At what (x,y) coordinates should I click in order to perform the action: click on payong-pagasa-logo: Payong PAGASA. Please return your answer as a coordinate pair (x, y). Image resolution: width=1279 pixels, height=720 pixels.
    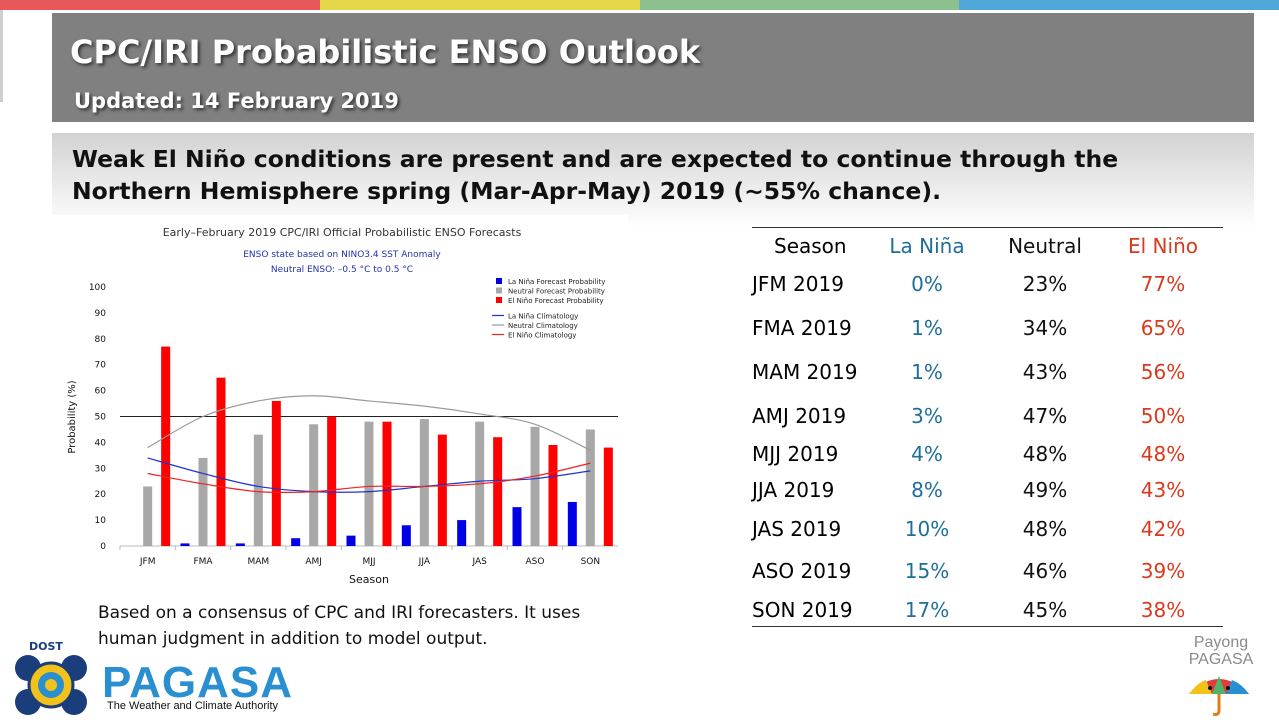
    Looking at the image, I should click on (1221, 651).